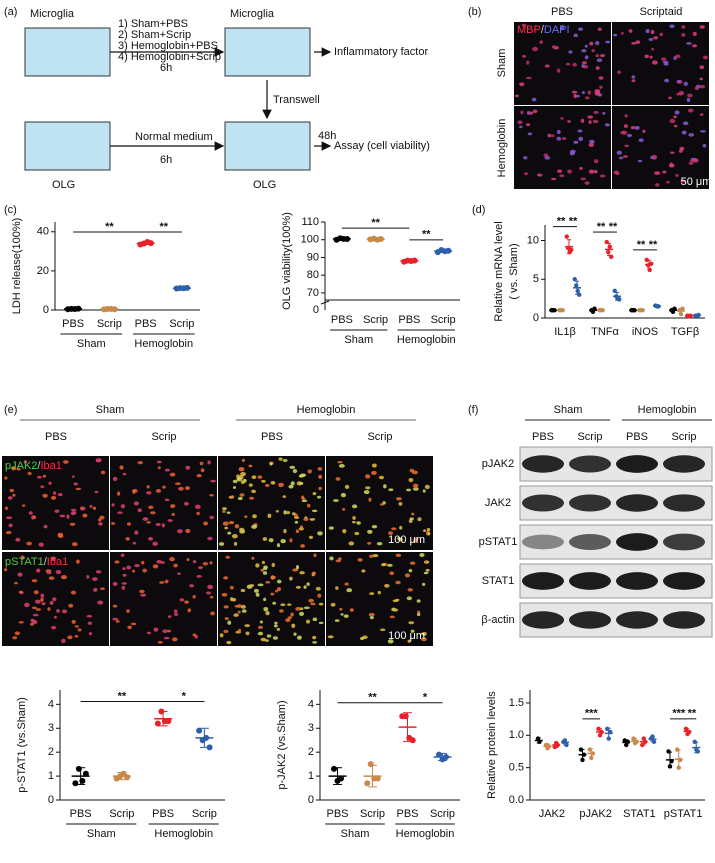 Image resolution: width=715 pixels, height=863 pixels. Describe the element at coordinates (169, 57) in the screenshot. I see `treatment: 4) Hemoglobin+Scrip` at that location.